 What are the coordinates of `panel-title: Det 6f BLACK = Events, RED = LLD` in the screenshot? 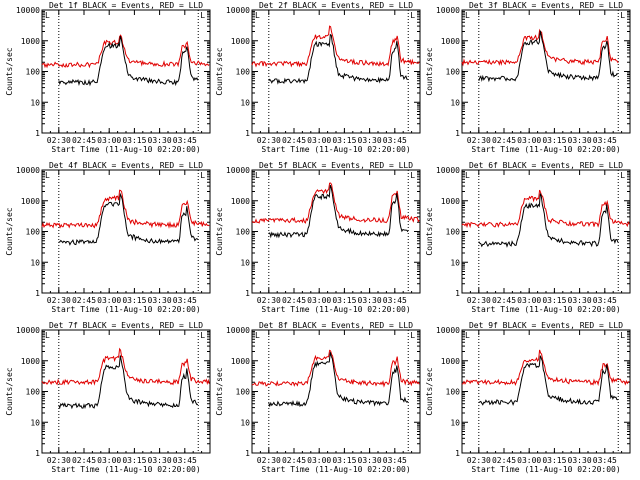 It's located at (546, 165).